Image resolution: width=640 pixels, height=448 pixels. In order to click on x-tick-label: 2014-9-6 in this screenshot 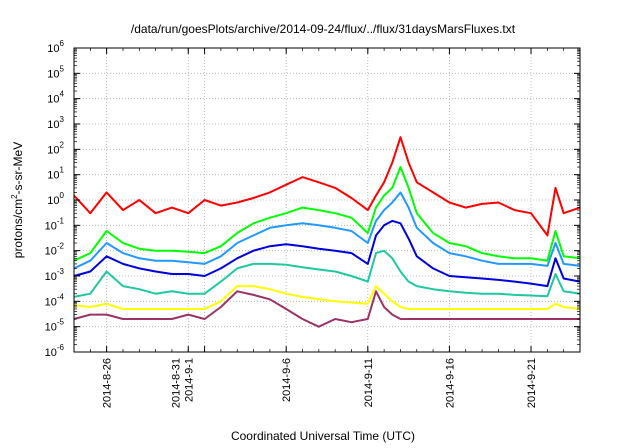, I will do `click(287, 380)`.